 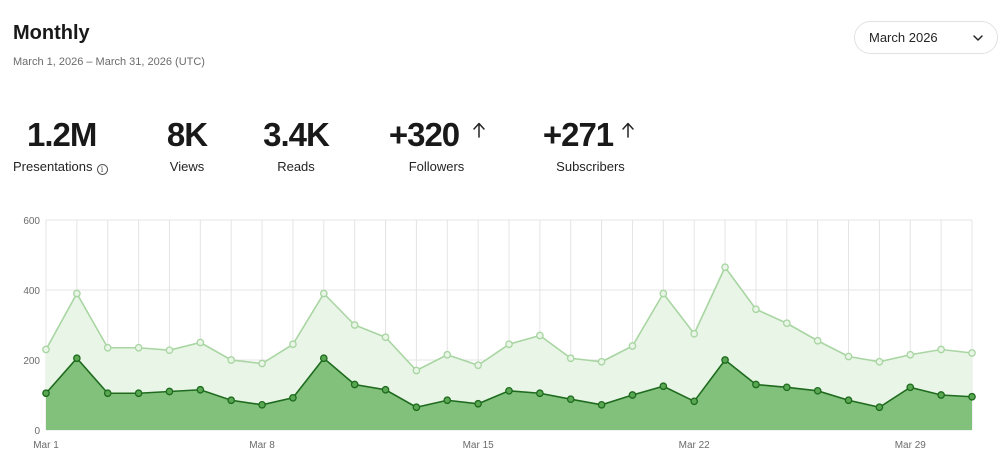 What do you see at coordinates (296, 134) in the screenshot?
I see `stat-value: 3.4K` at bounding box center [296, 134].